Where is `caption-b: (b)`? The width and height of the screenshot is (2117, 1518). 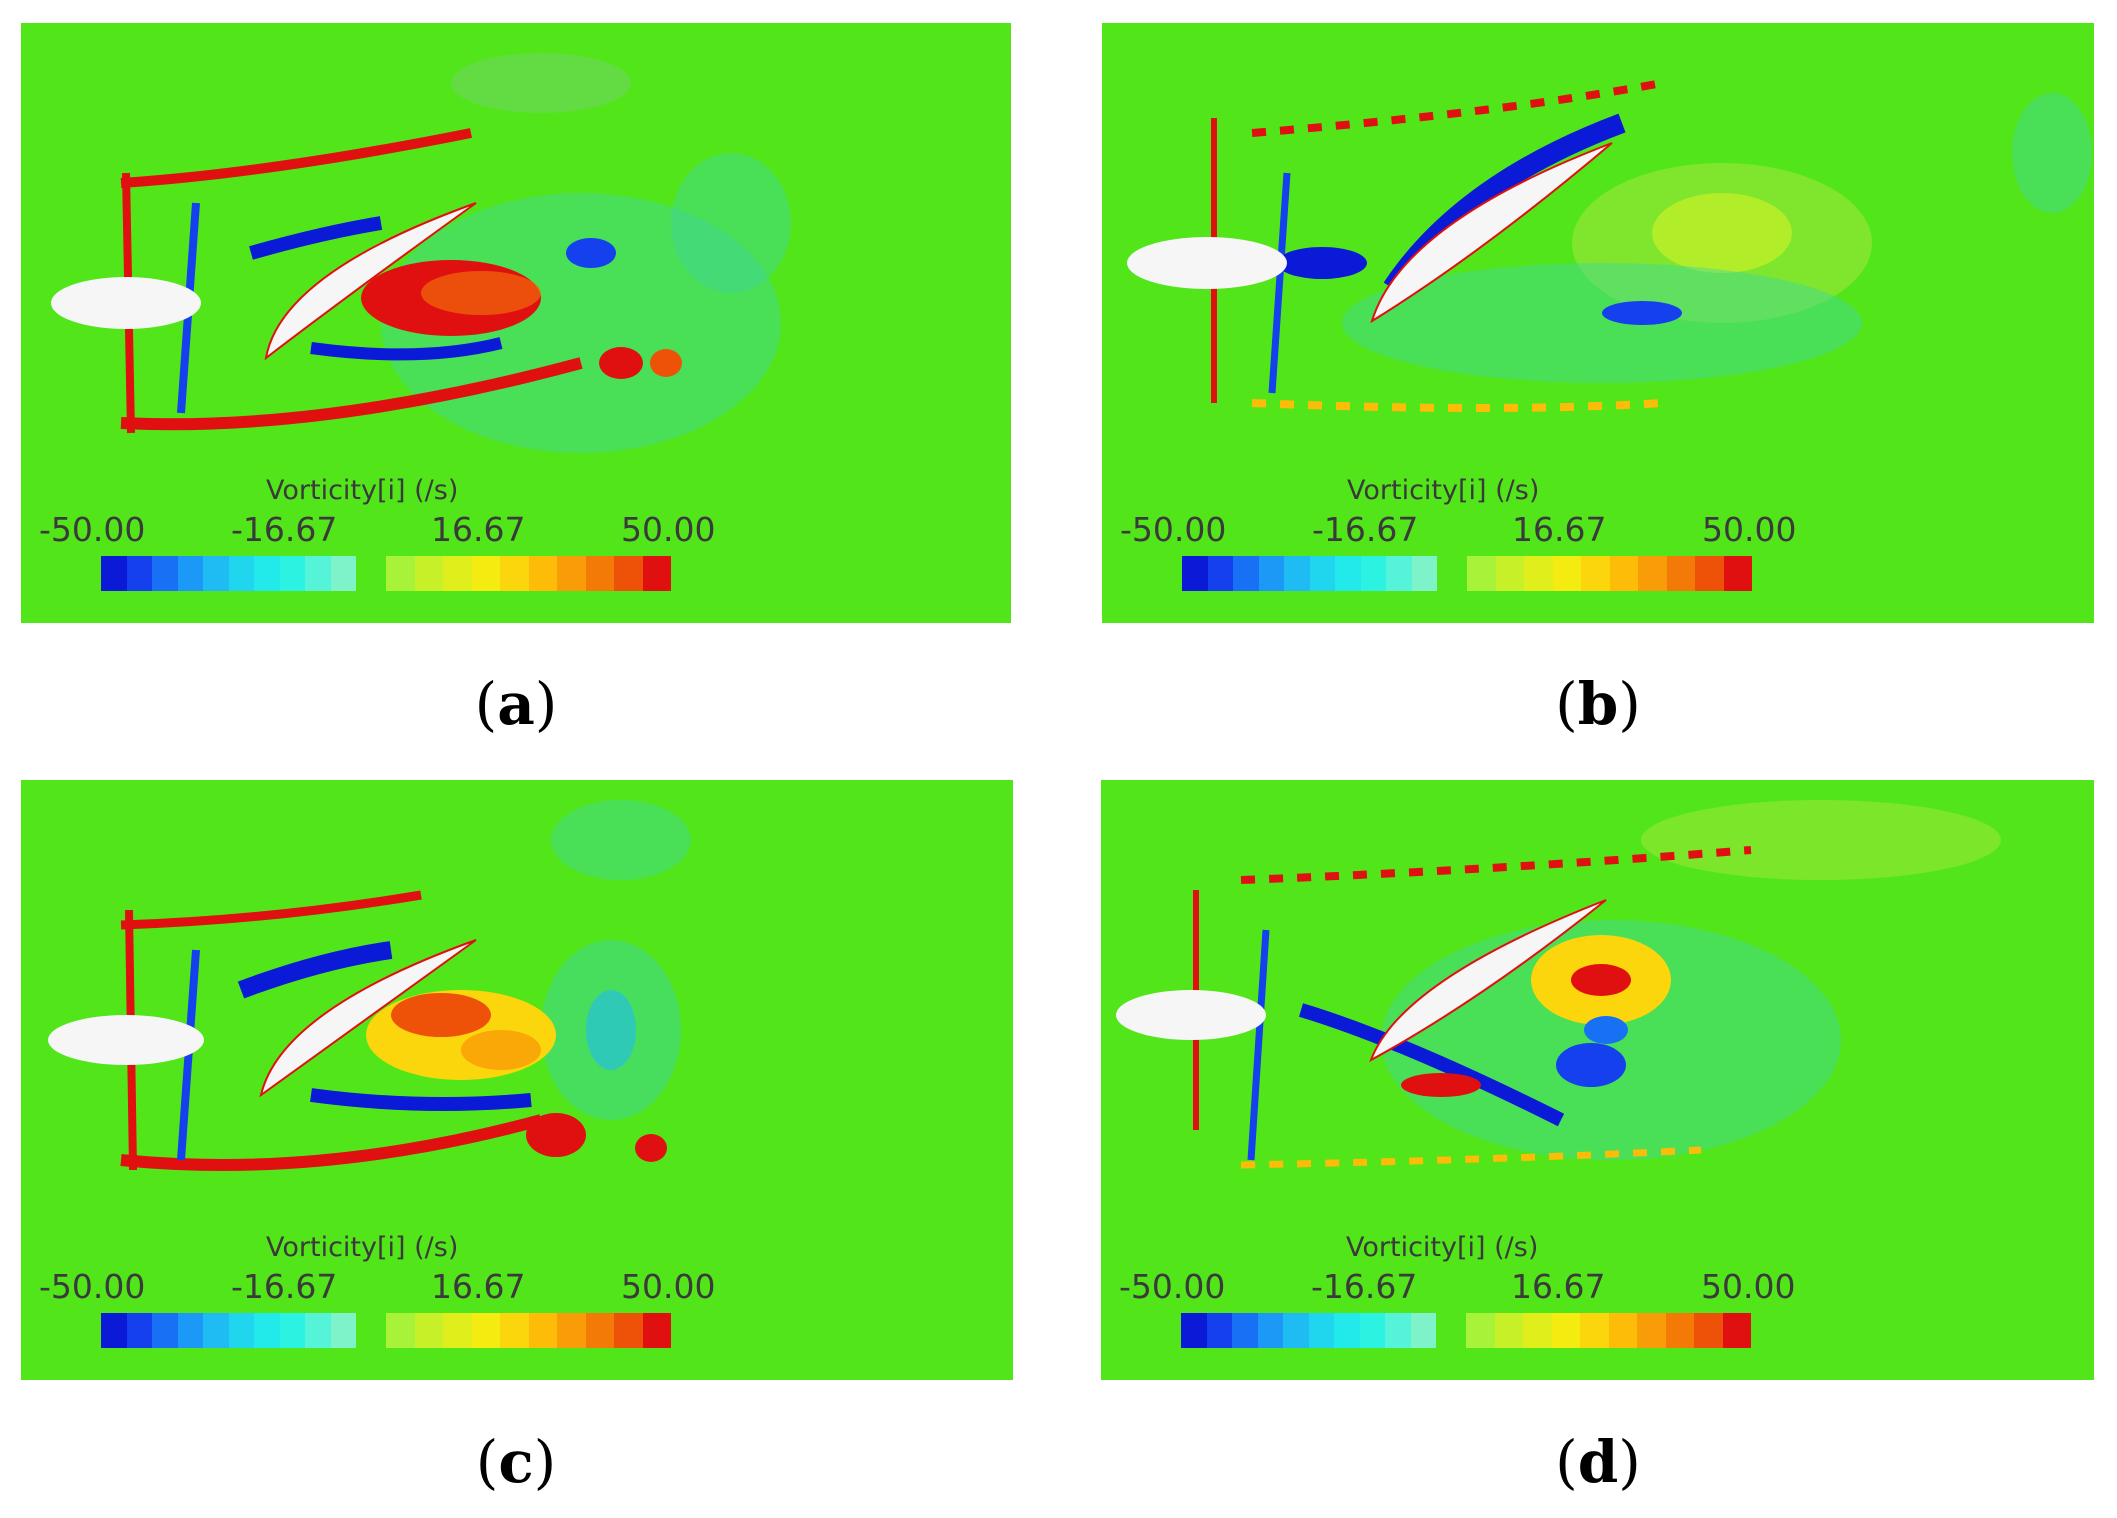 caption-b: (b) is located at coordinates (1598, 704).